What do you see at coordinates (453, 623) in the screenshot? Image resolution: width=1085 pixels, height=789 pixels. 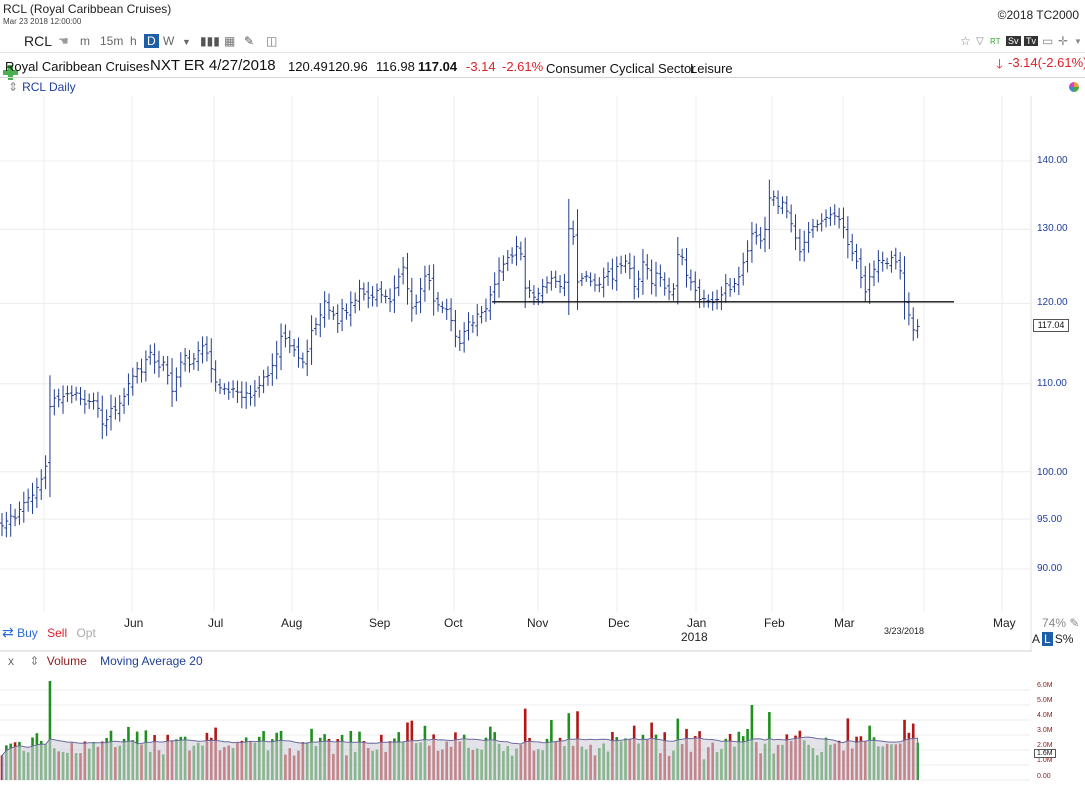 I see `x-label-oct: Oct` at bounding box center [453, 623].